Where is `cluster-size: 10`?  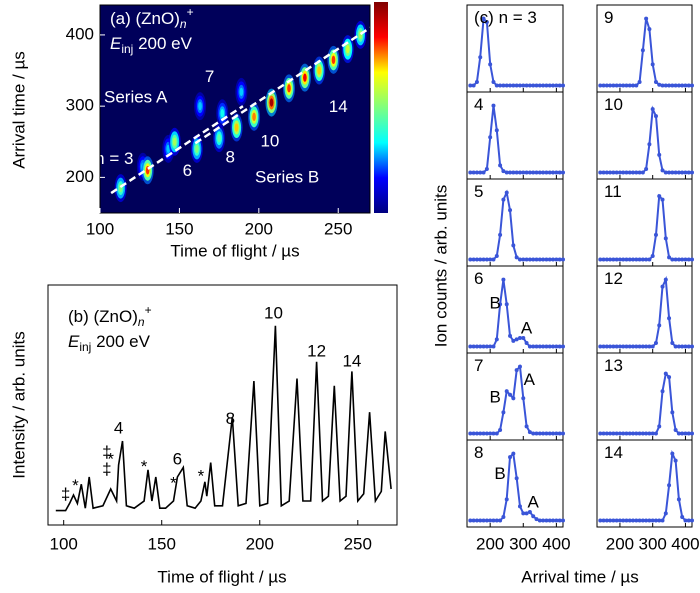 cluster-size: 10 is located at coordinates (613, 104).